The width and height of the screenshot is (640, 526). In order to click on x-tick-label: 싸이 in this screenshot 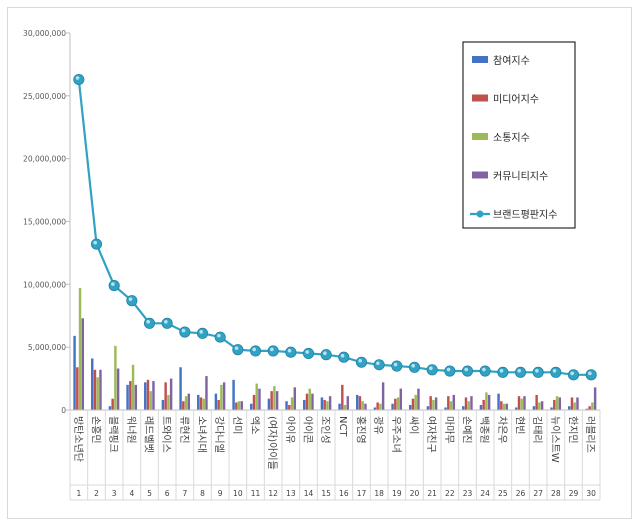, I will do `click(414, 425)`.